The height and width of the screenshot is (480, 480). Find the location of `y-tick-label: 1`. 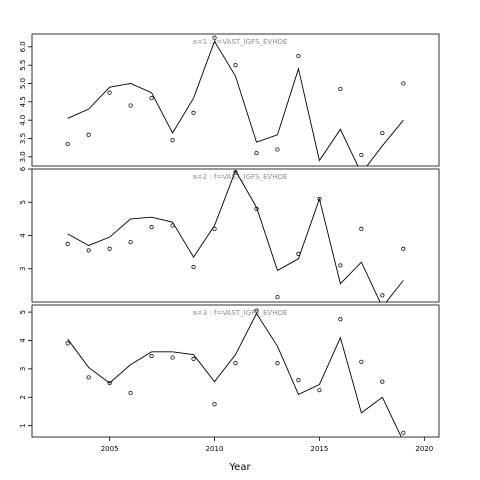

y-tick-label: 1 is located at coordinates (23, 425).